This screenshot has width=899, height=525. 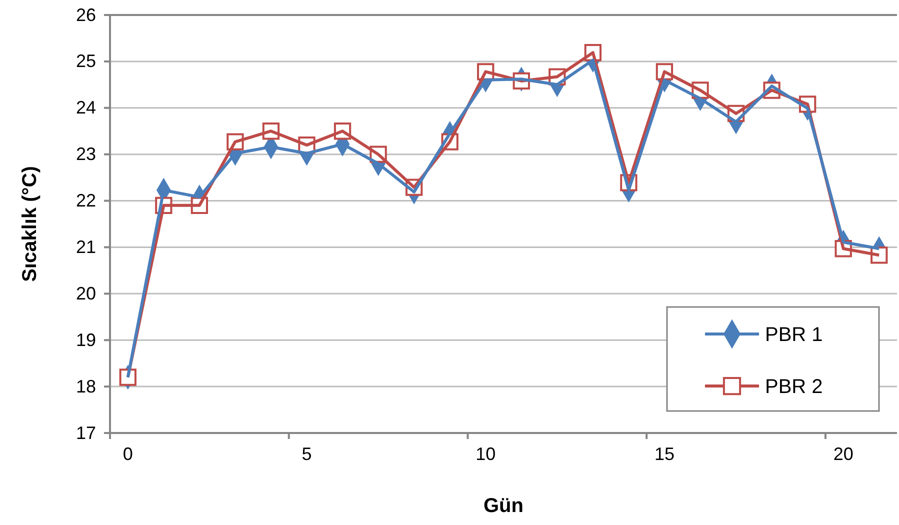 What do you see at coordinates (843, 454) in the screenshot?
I see `x-tick-label: 20` at bounding box center [843, 454].